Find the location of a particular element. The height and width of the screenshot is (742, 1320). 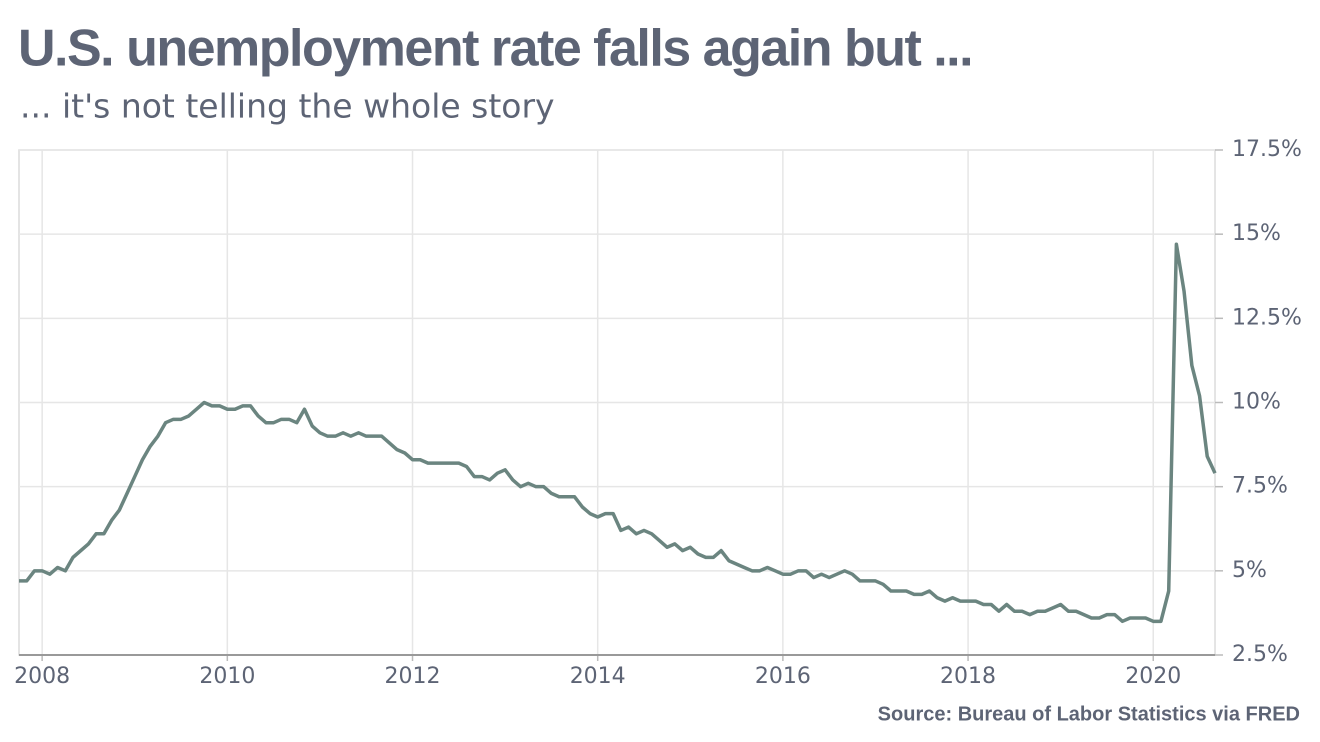

chart-subtitle: ... it's not telling the whole story is located at coordinates (287, 106).